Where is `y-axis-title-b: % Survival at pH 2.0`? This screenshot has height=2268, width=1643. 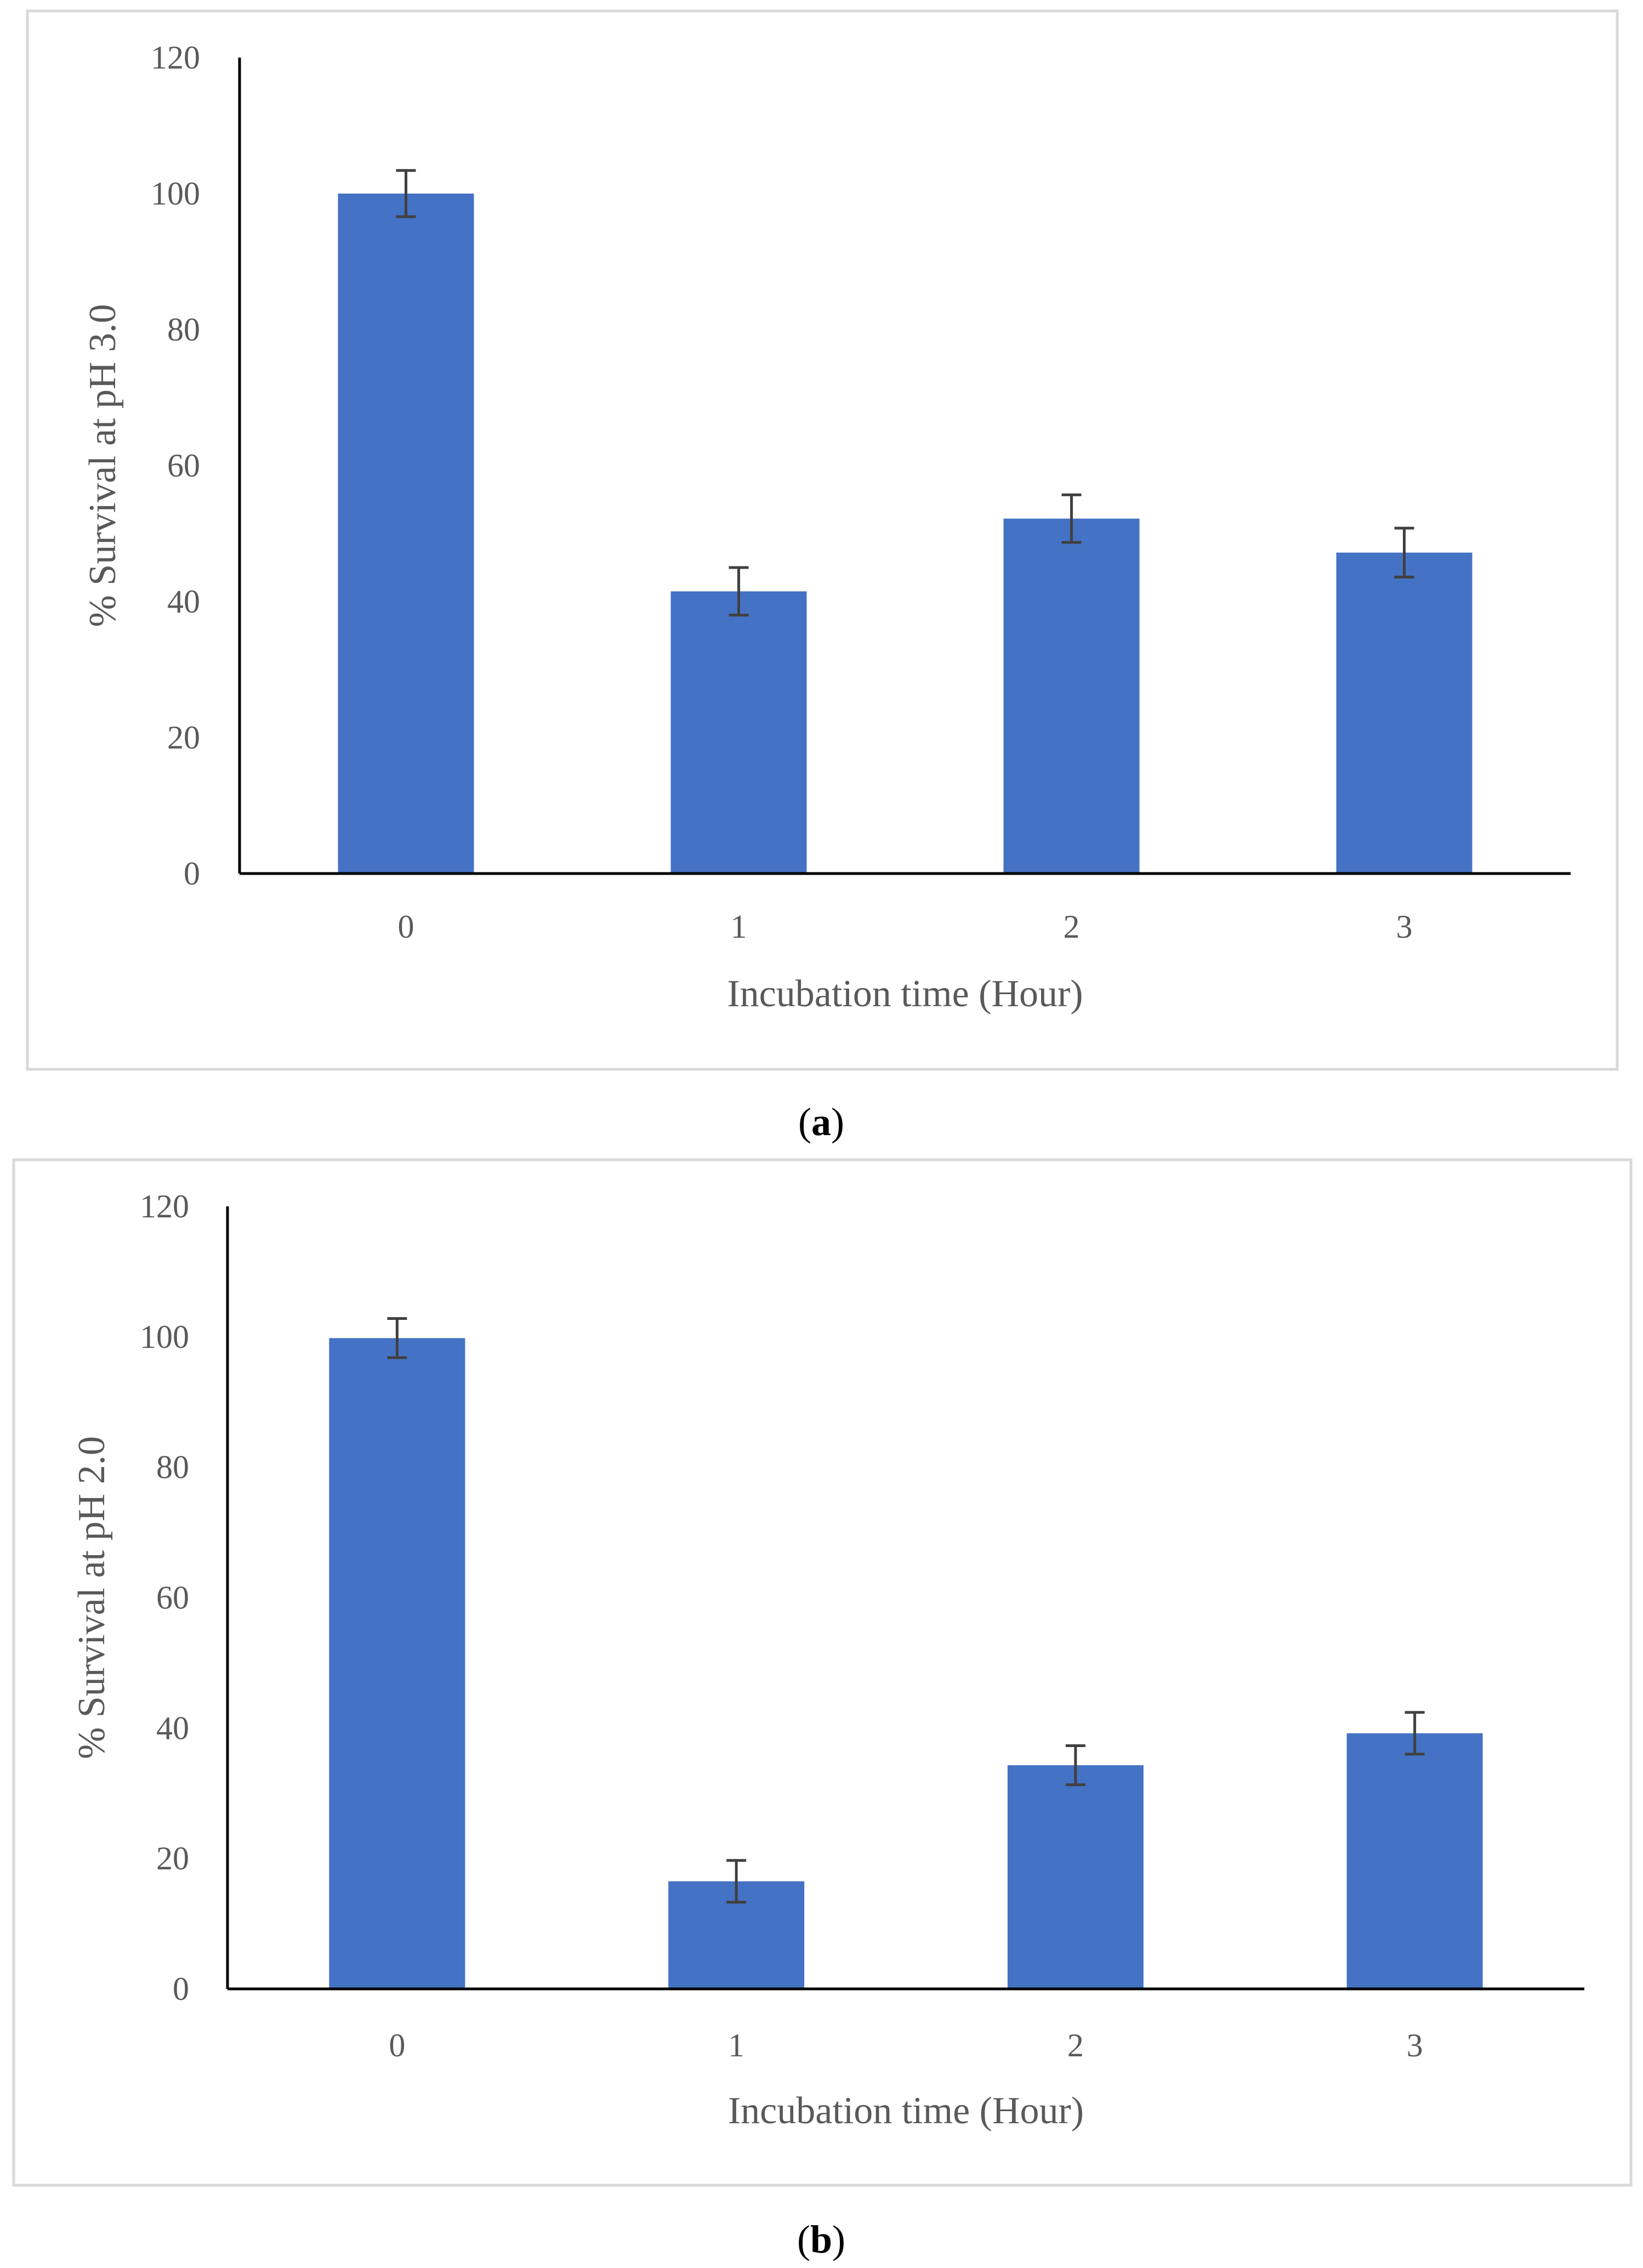 y-axis-title-b: % Survival at pH 2.0 is located at coordinates (92, 1597).